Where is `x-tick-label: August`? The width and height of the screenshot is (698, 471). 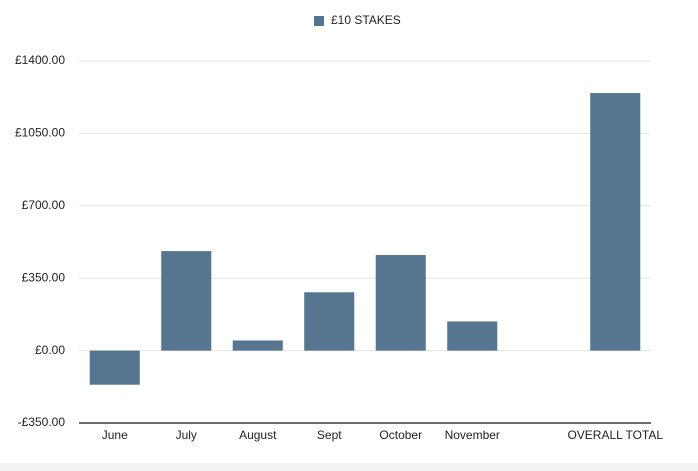 x-tick-label: August is located at coordinates (258, 435).